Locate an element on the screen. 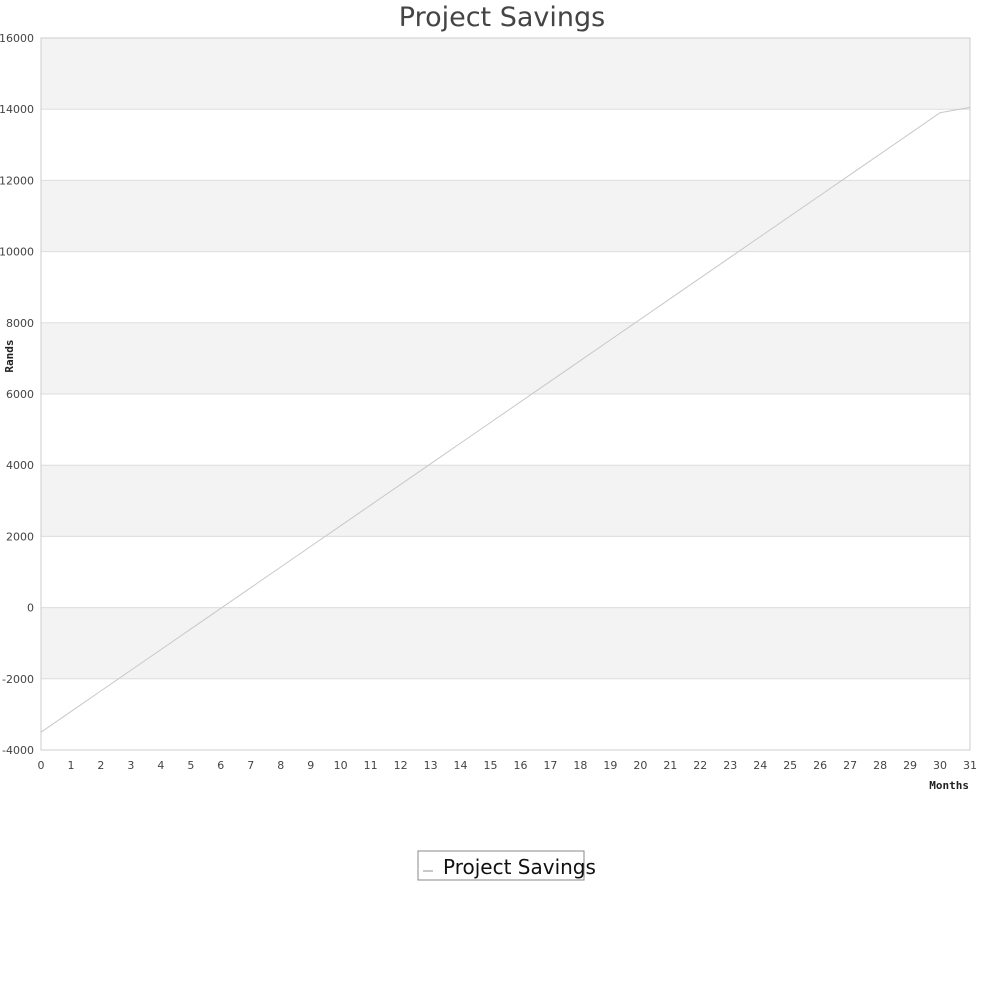  x-tick-label: 1 is located at coordinates (70, 765).